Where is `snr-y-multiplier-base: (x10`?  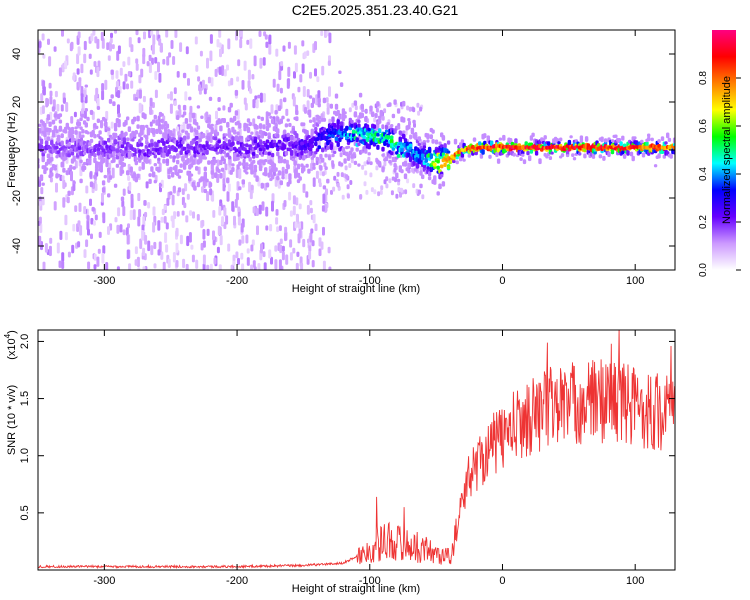 snr-y-multiplier-base: (x10 is located at coordinates (12, 348).